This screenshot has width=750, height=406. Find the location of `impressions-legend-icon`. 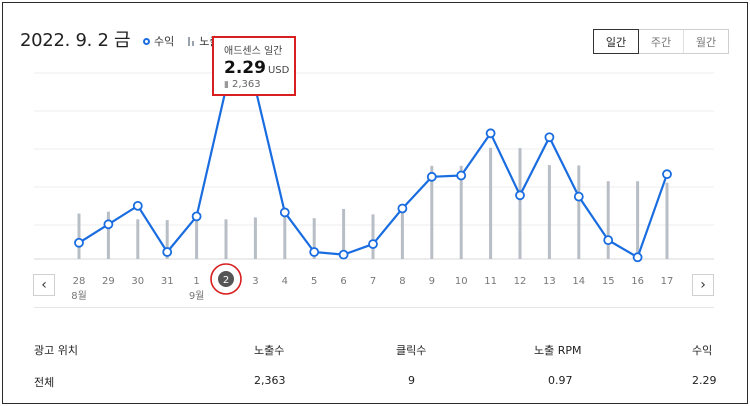

impressions-legend-icon is located at coordinates (192, 41).